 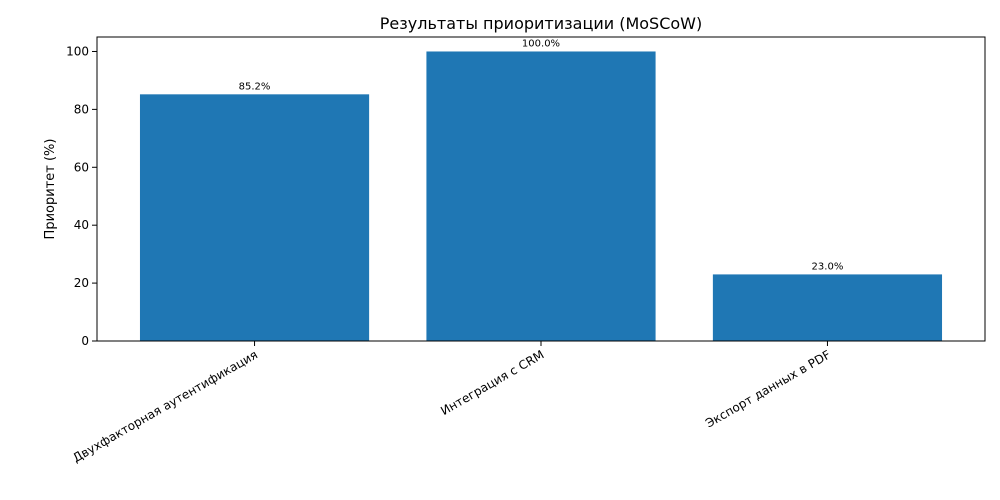 What do you see at coordinates (828, 266) in the screenshot?
I see `bar-value-label: 23.0%` at bounding box center [828, 266].